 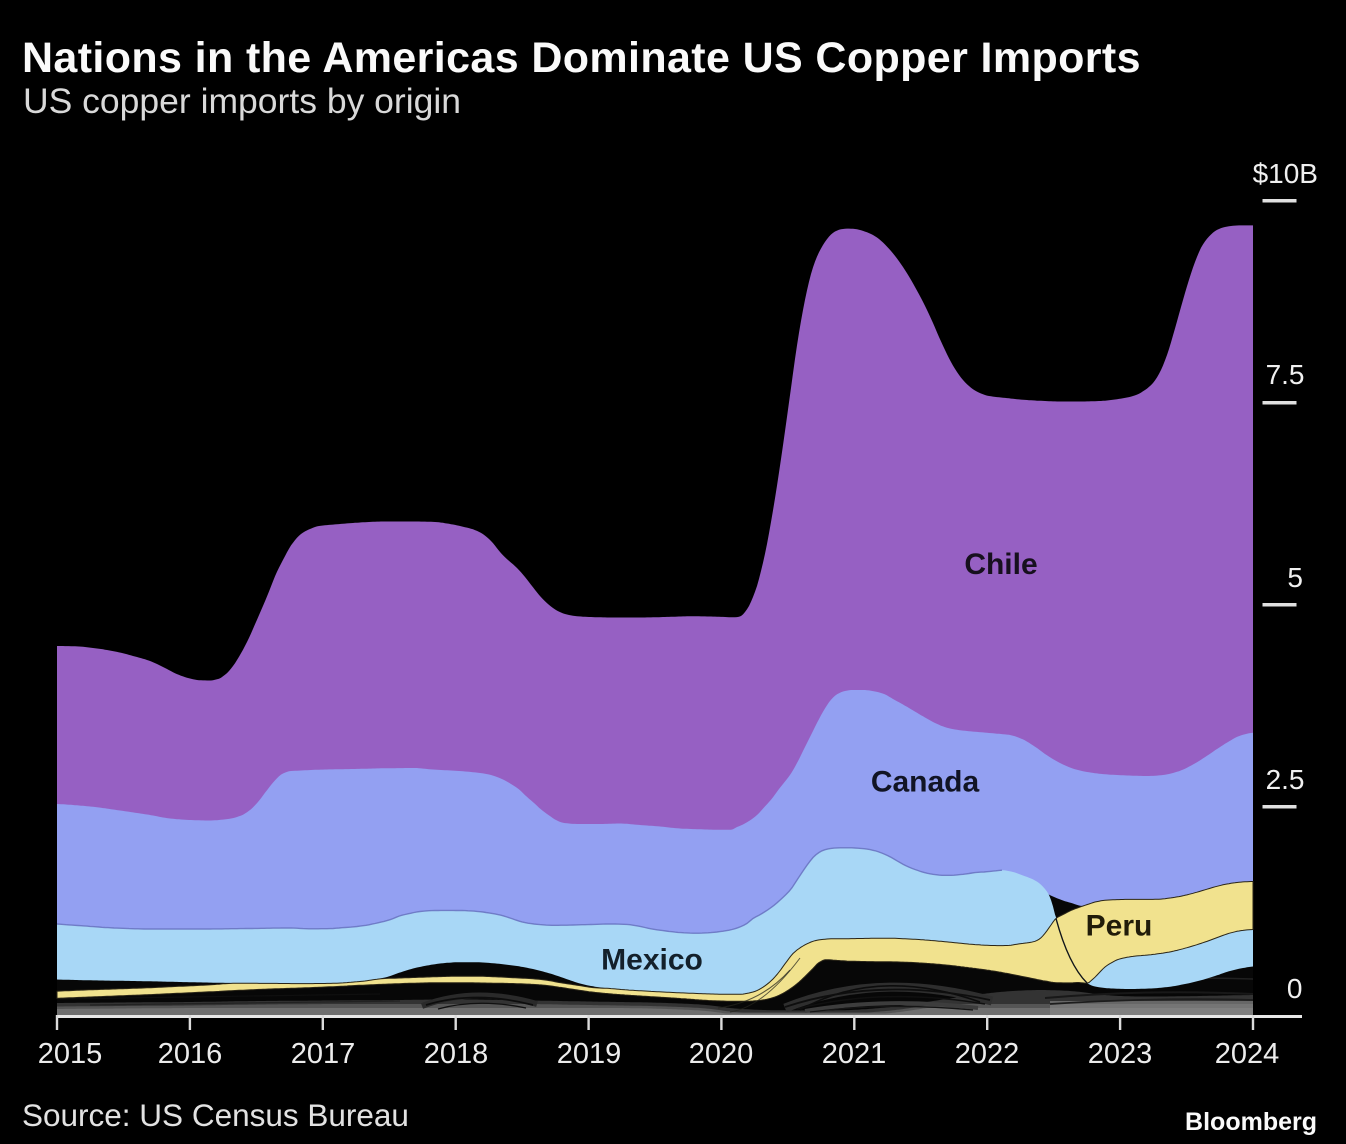 What do you see at coordinates (190, 1054) in the screenshot?
I see `svg-text: 2016` at bounding box center [190, 1054].